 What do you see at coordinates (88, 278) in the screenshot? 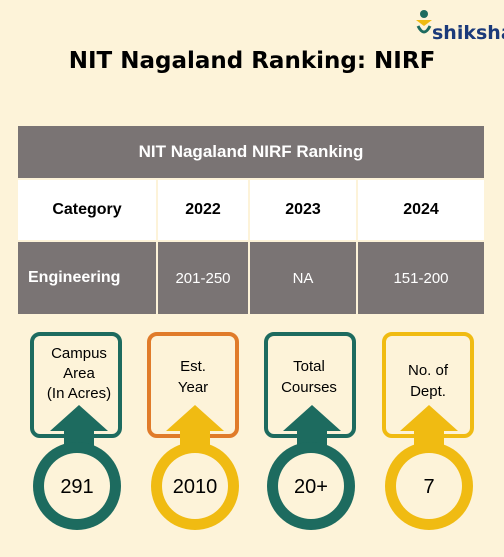
I see `cell-category: Engineering` at bounding box center [88, 278].